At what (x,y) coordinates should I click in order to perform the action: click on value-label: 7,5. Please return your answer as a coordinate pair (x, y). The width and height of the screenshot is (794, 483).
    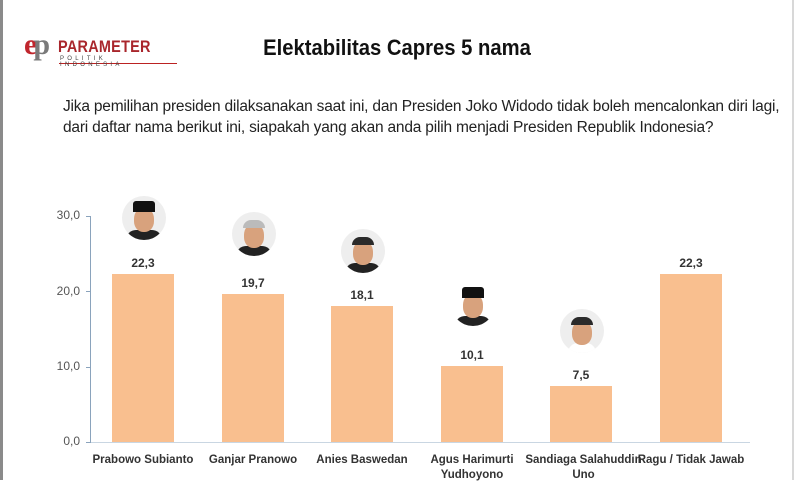
    Looking at the image, I should click on (581, 375).